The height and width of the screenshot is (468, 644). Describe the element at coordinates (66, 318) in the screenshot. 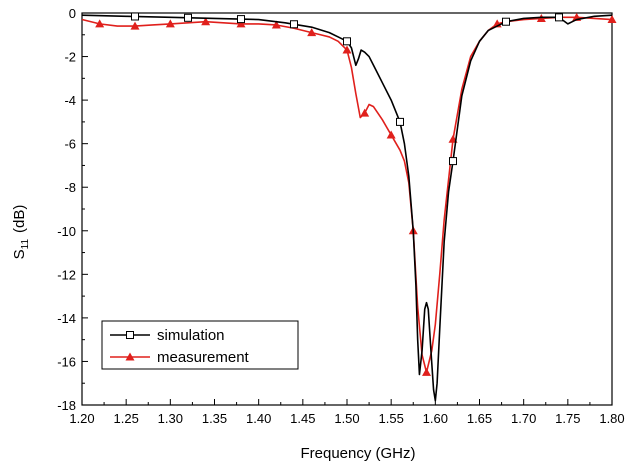

I see `y-tick-label: -14` at that location.